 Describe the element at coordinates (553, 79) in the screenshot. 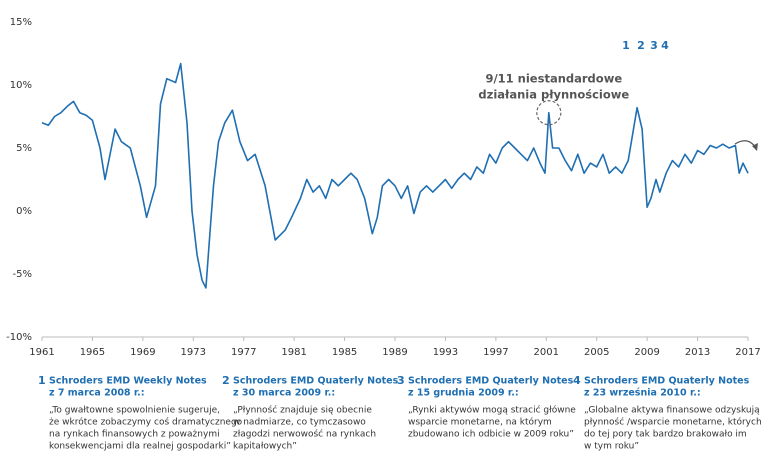

I see `annotation-text: 9/11 niestandardowe` at that location.